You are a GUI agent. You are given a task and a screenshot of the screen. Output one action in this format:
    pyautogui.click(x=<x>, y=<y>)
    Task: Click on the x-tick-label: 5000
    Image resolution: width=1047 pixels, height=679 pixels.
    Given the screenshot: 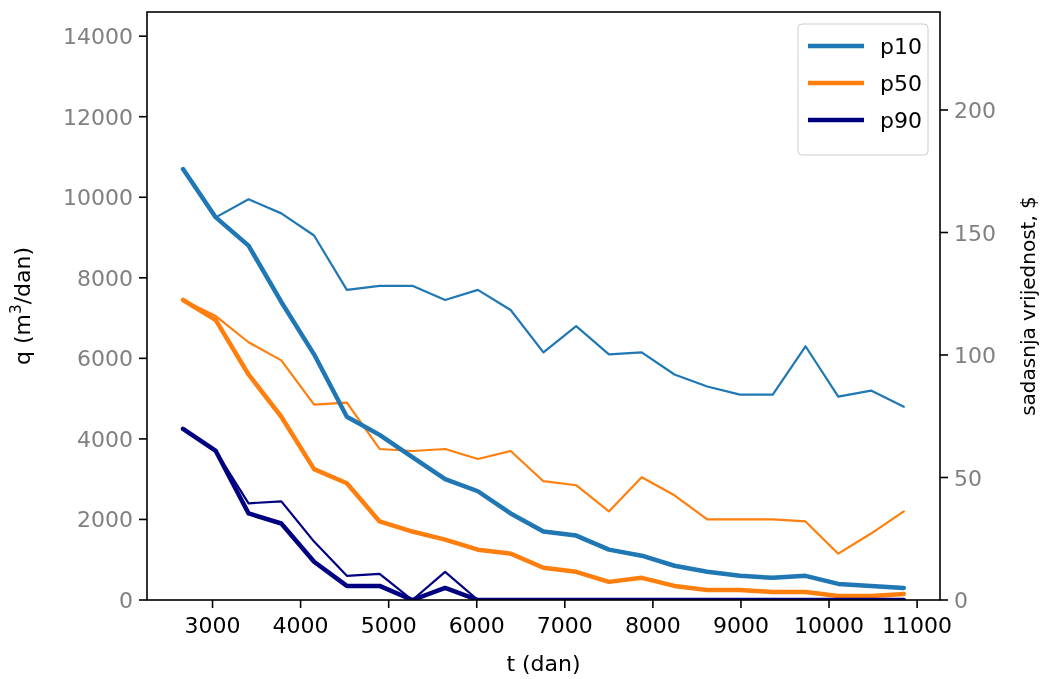 What is the action you would take?
    pyautogui.click(x=388, y=625)
    